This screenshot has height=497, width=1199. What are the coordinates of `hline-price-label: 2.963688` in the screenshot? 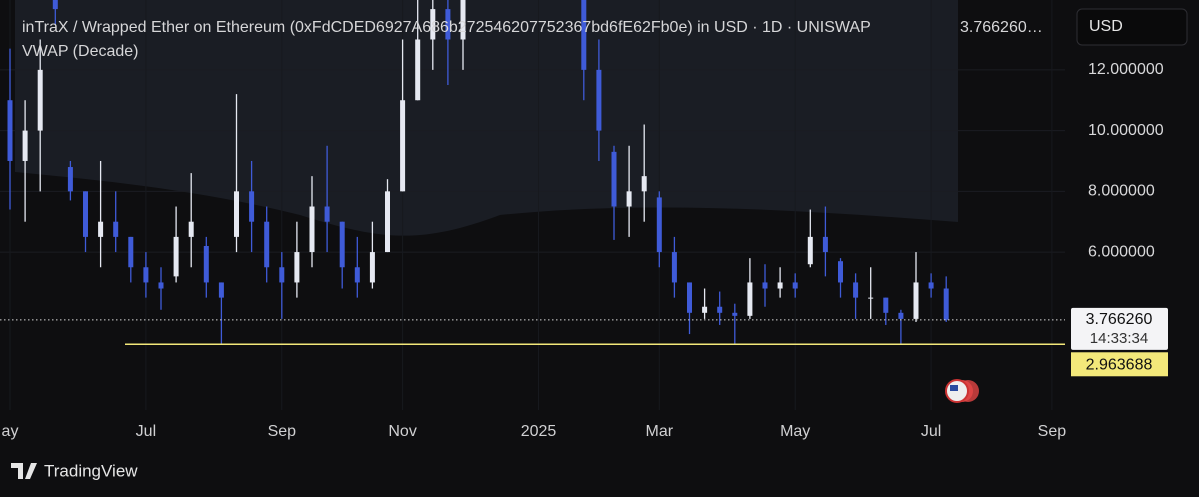 It's located at (1119, 365).